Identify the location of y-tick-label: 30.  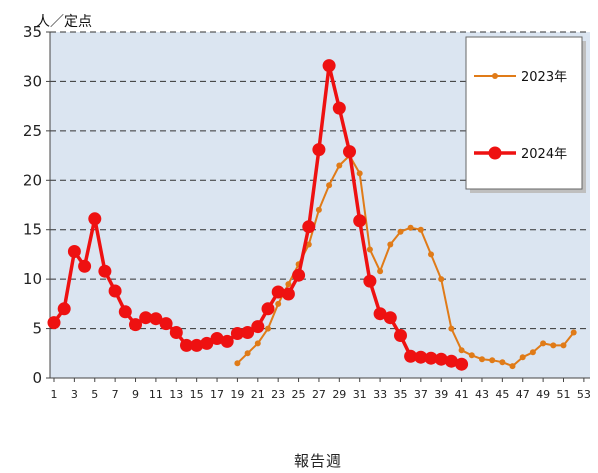
(32, 81).